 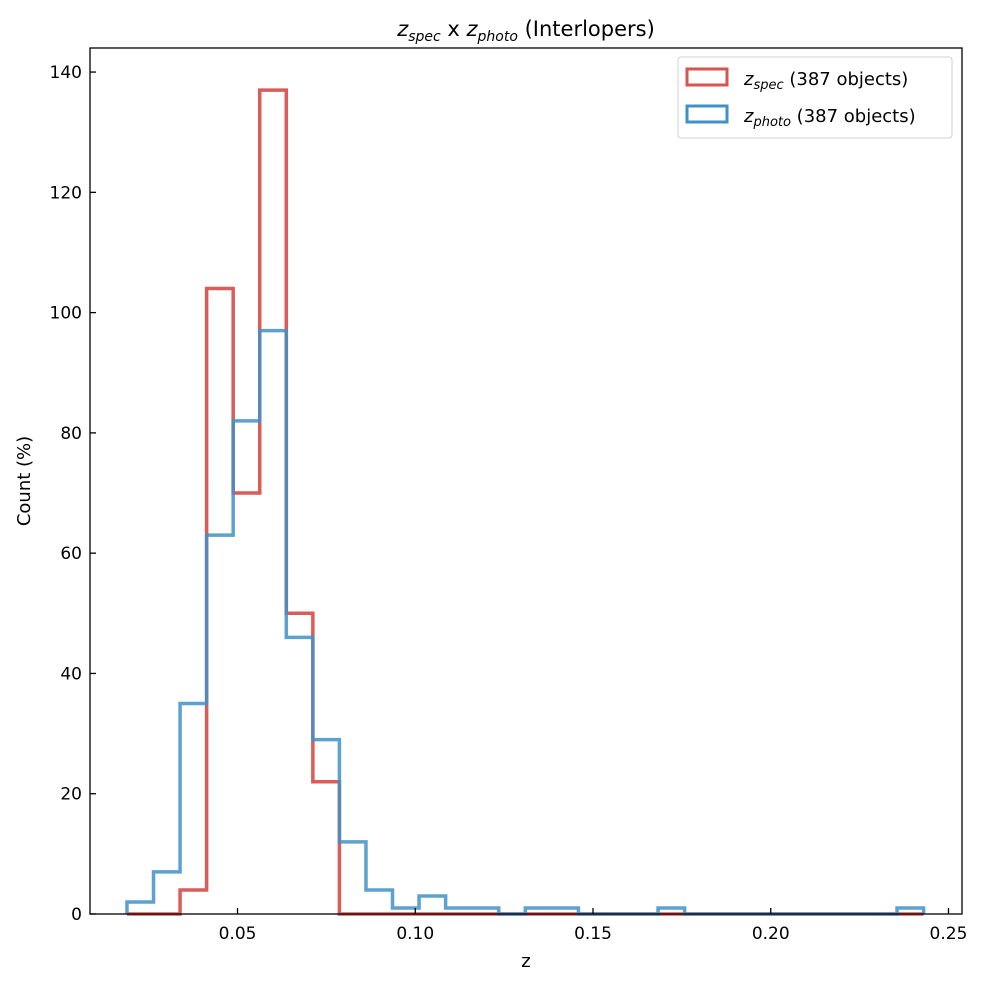 What do you see at coordinates (76, 915) in the screenshot?
I see `y-tick-label: 0` at bounding box center [76, 915].